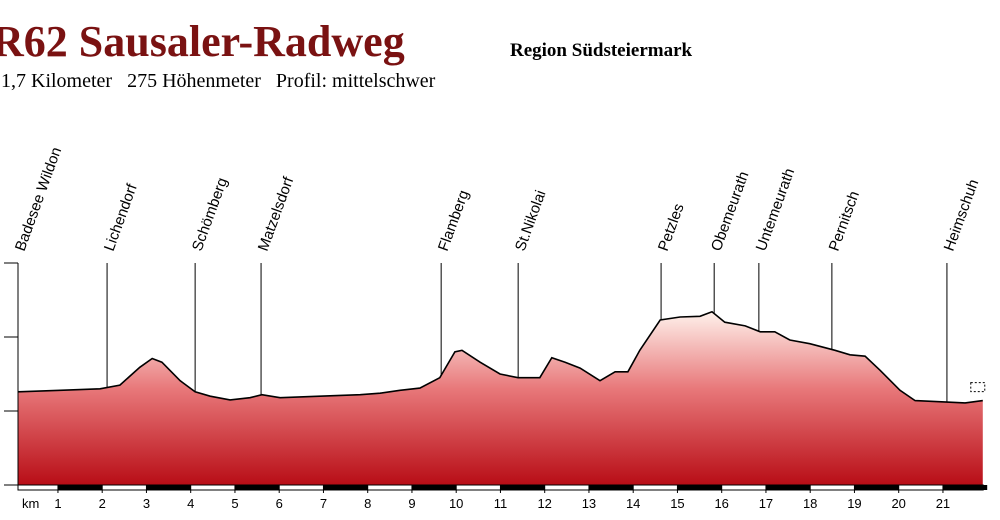 The width and height of the screenshot is (1000, 520). I want to click on x-tick-label: 19, so click(854, 503).